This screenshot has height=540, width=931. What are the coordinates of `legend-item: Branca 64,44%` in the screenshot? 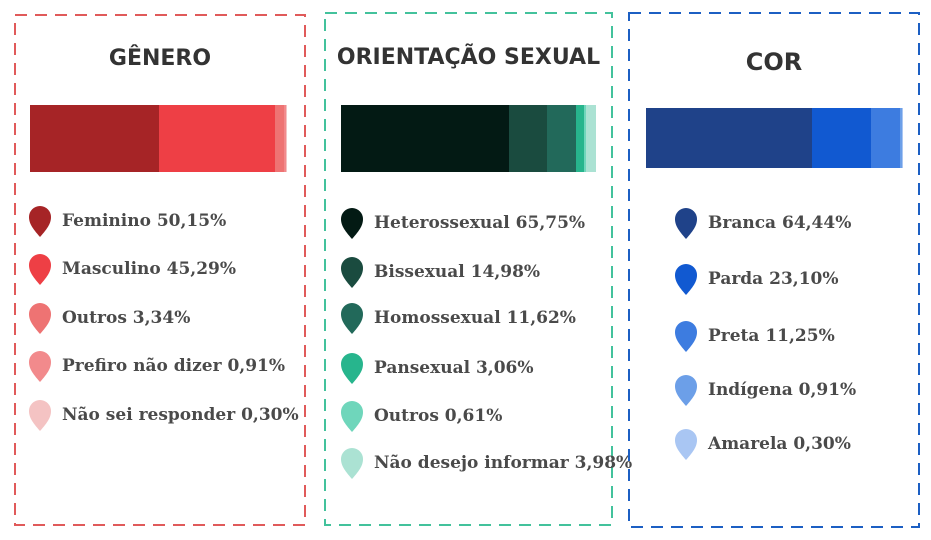 It's located at (762, 223).